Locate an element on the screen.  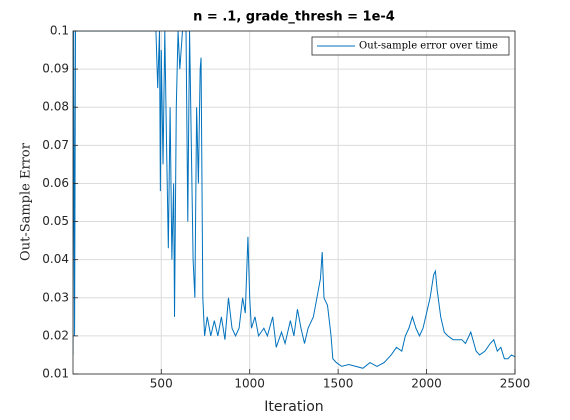
y-tick-label: 0.1 is located at coordinates (59, 31).